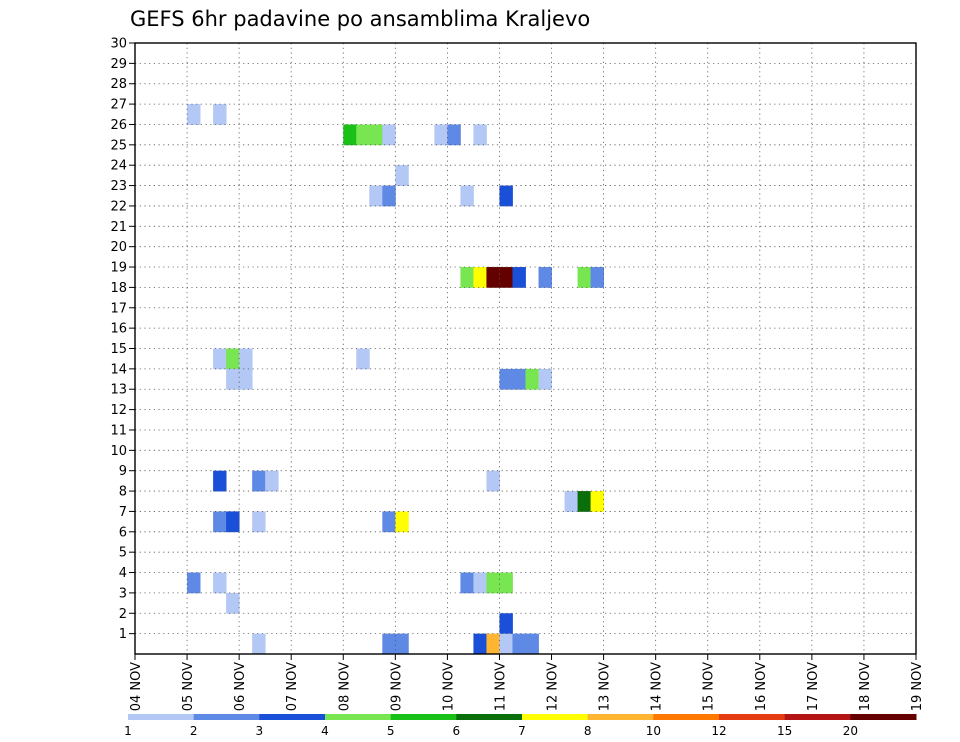  What do you see at coordinates (118, 451) in the screenshot?
I see `y-tick-label: 10` at bounding box center [118, 451].